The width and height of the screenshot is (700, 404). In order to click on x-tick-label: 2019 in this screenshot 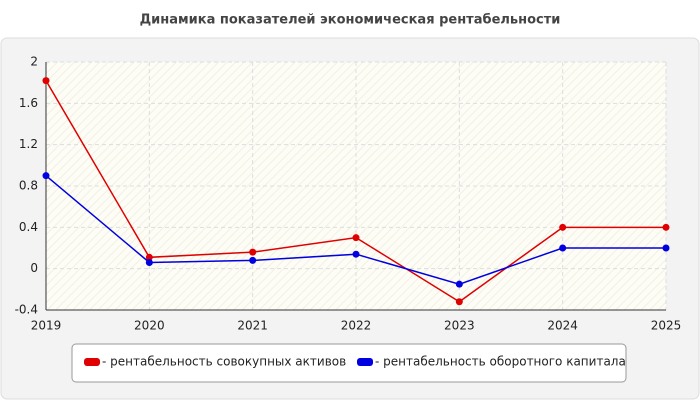, I will do `click(46, 326)`.